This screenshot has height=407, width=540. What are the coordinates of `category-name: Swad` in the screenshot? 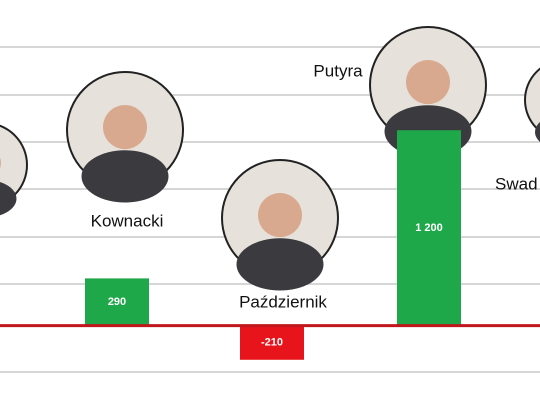 It's located at (516, 183).